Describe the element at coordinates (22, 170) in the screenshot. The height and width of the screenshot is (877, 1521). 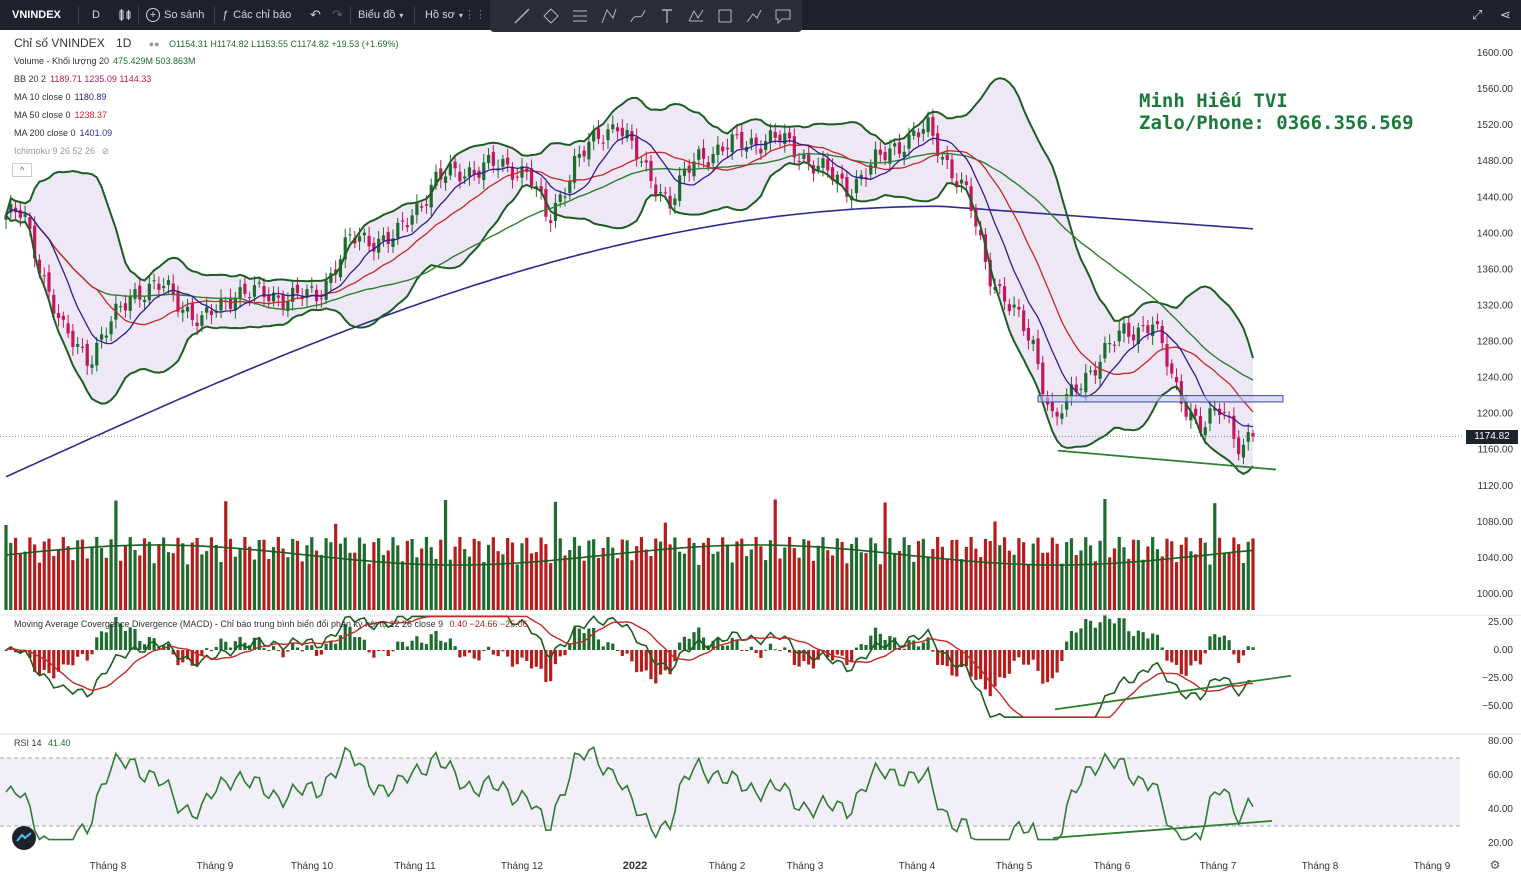
I see `legend-collapse-button: ^` at that location.